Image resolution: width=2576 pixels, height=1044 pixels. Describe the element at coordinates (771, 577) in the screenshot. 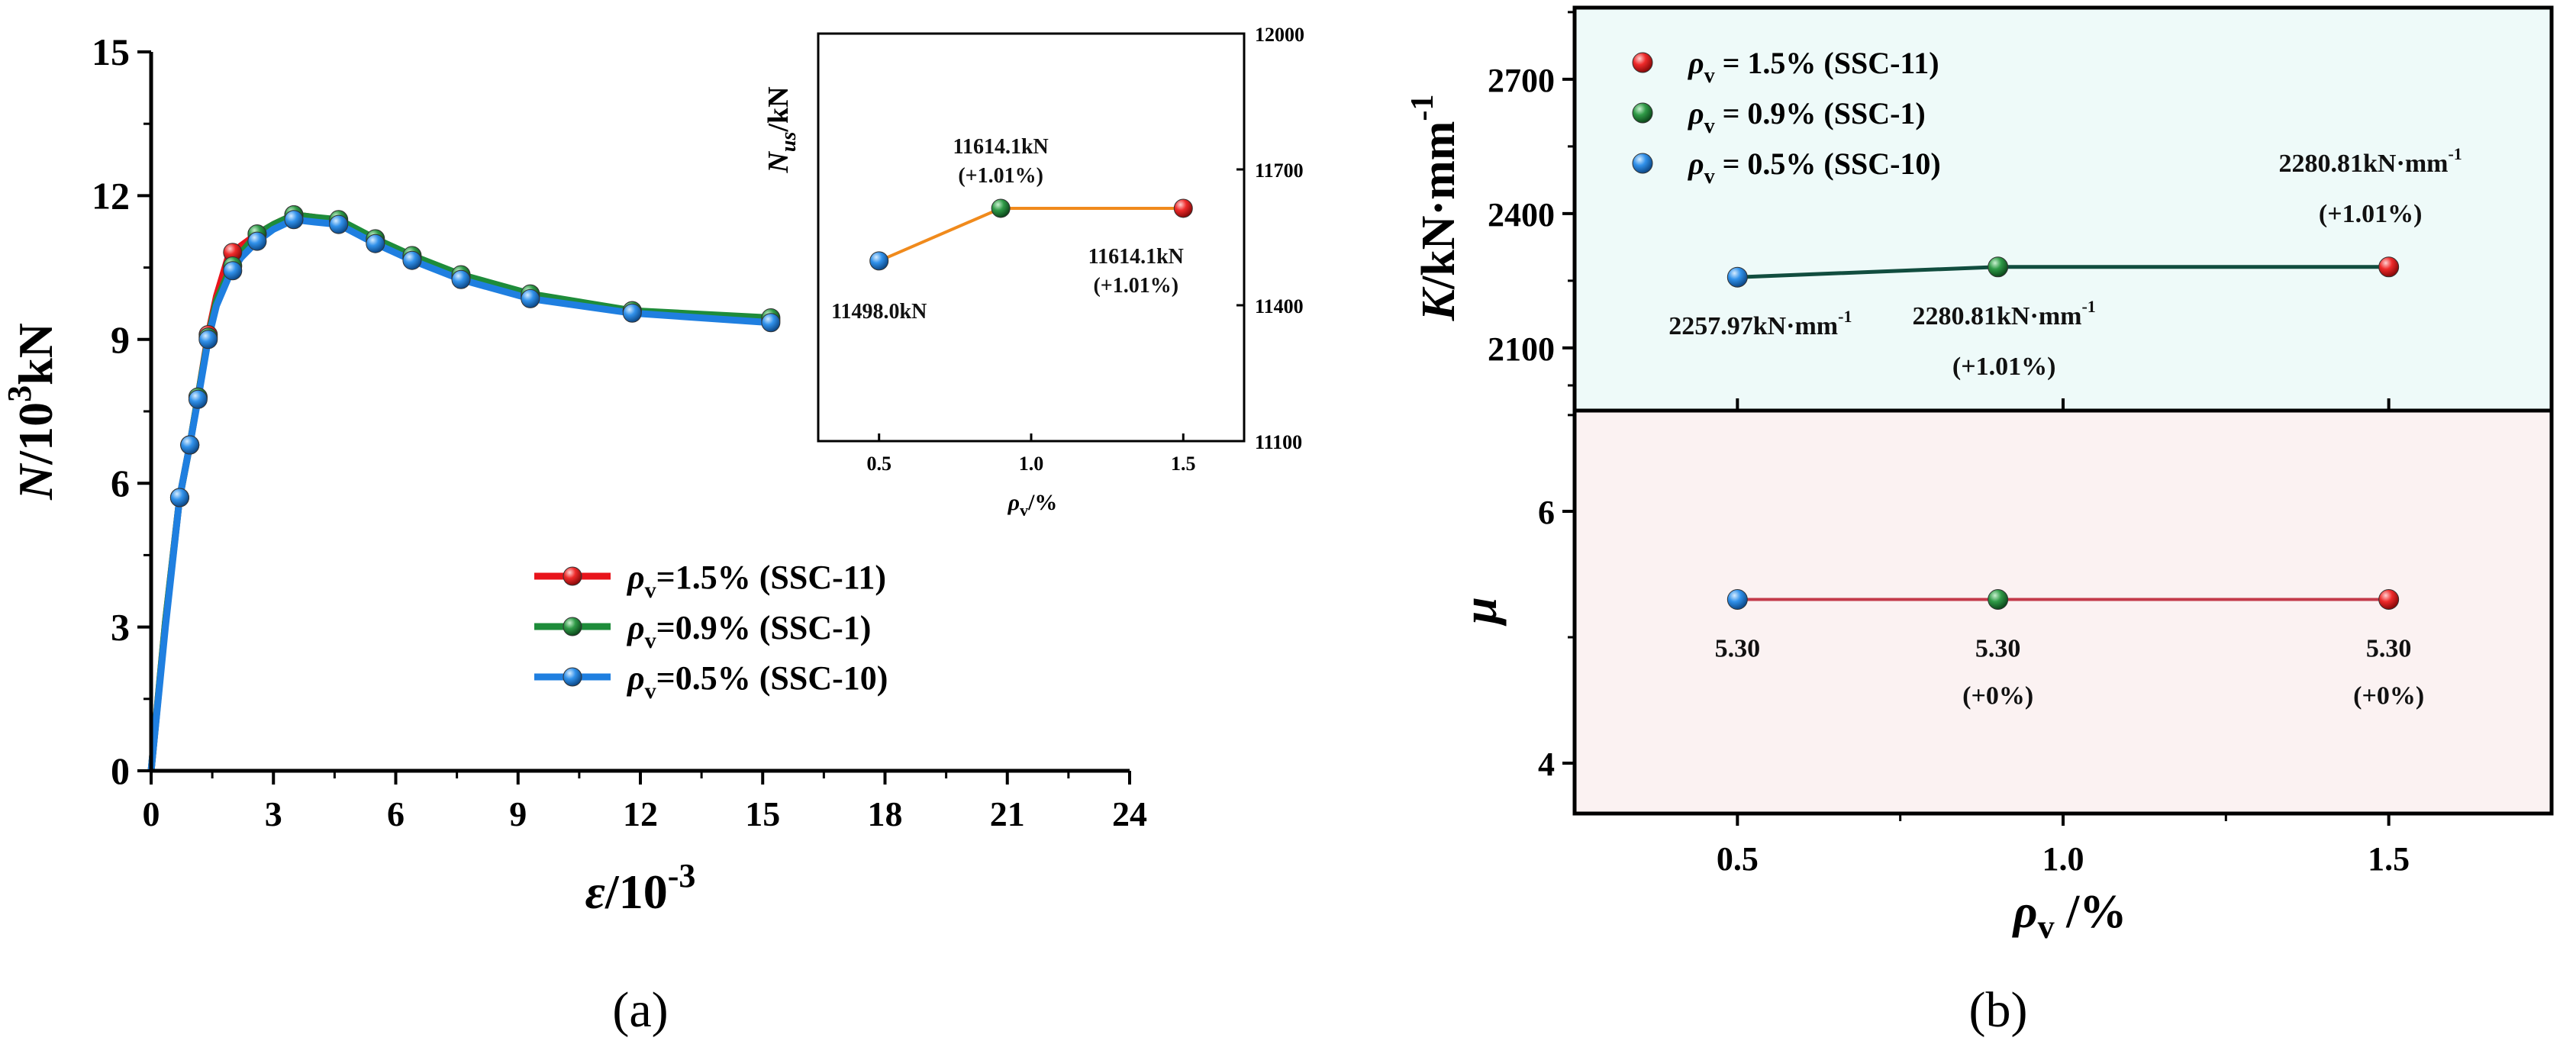

I see `legend-text-SSC-11: =1.5% (SSC-11)` at that location.